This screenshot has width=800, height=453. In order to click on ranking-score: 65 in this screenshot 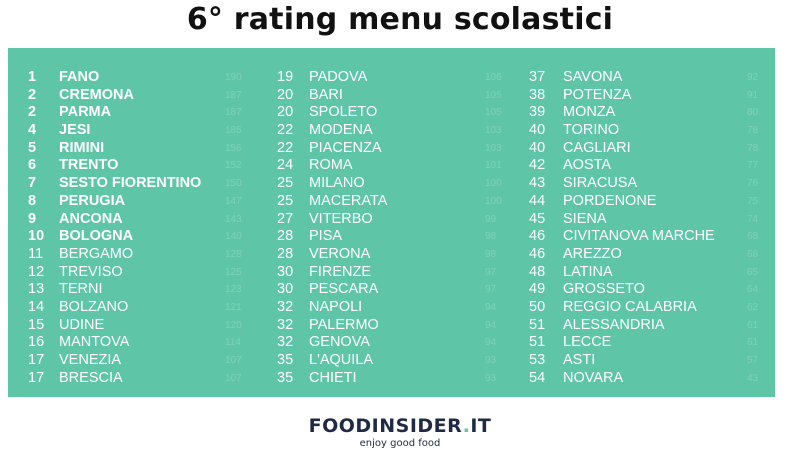, I will do `click(753, 272)`.